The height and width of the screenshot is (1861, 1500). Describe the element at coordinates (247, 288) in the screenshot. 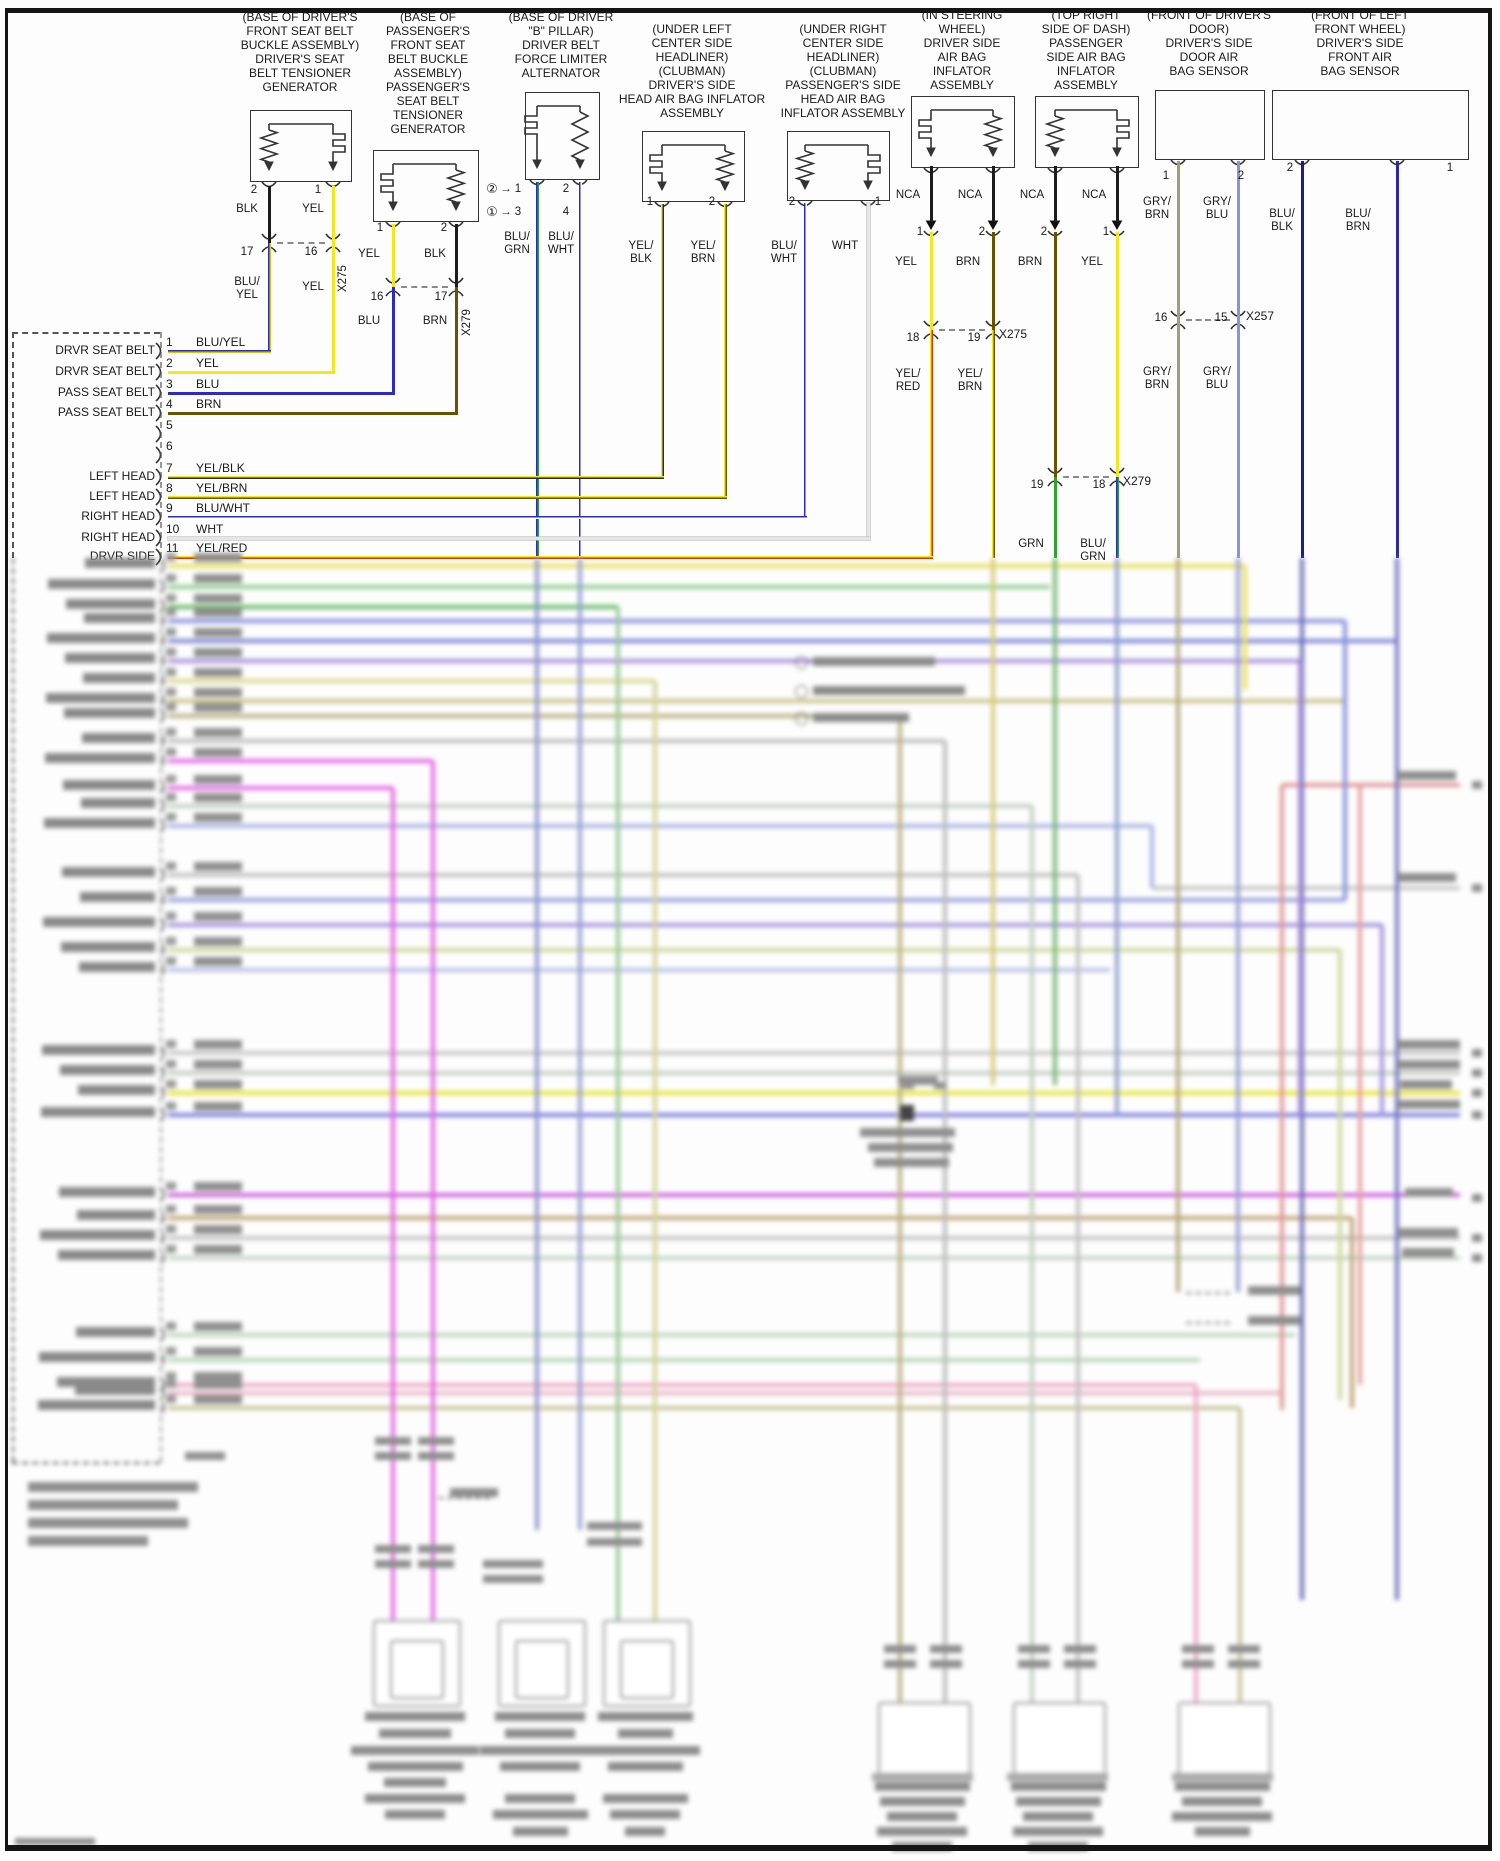

I see `diagram-text: BLU/ YEL` at that location.